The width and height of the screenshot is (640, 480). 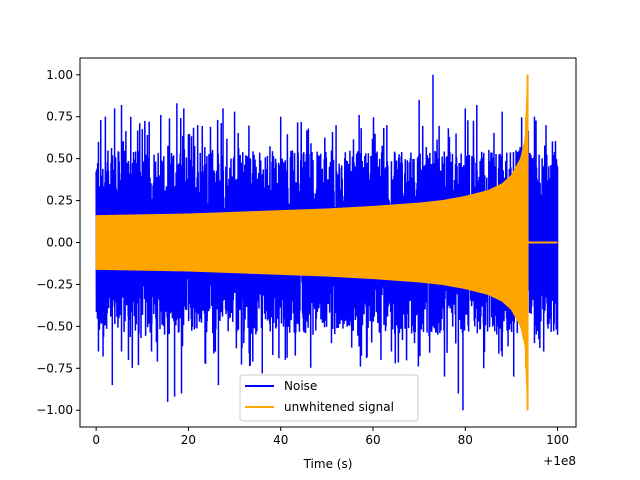 I want to click on x-tick-label: 20, so click(x=188, y=440).